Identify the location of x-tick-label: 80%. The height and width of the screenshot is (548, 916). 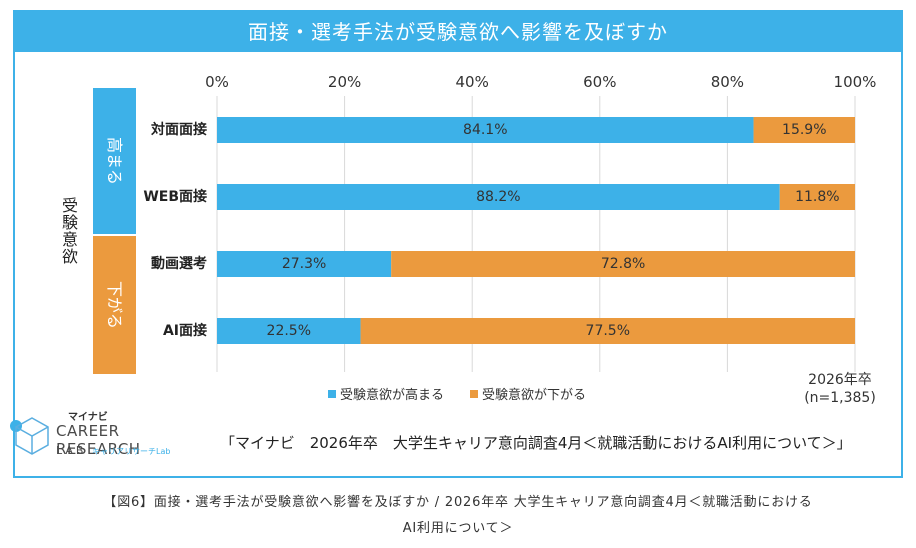
(727, 82).